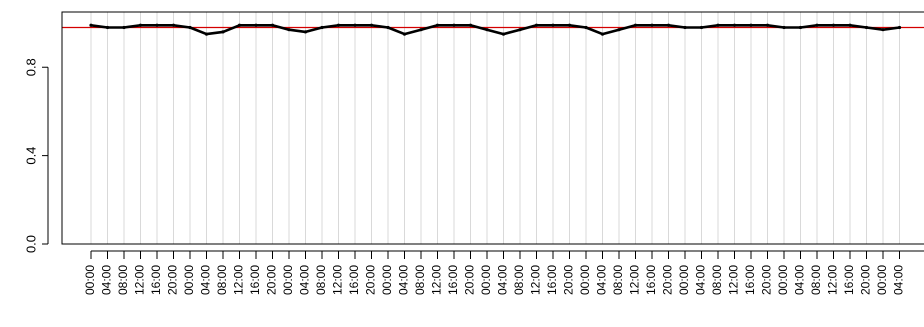  What do you see at coordinates (30, 244) in the screenshot?
I see `y-tick-label: 0.0` at bounding box center [30, 244].